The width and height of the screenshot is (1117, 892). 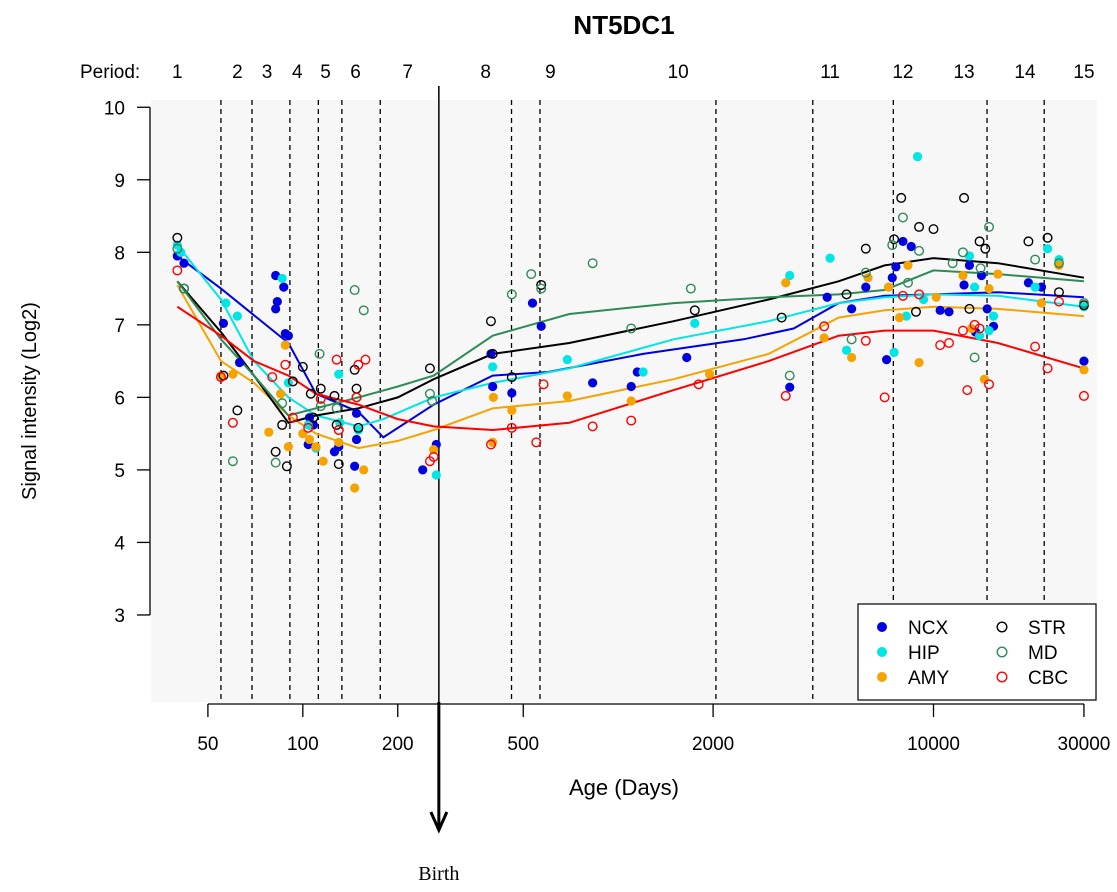 I want to click on x-tick-label: 100, so click(x=303, y=744).